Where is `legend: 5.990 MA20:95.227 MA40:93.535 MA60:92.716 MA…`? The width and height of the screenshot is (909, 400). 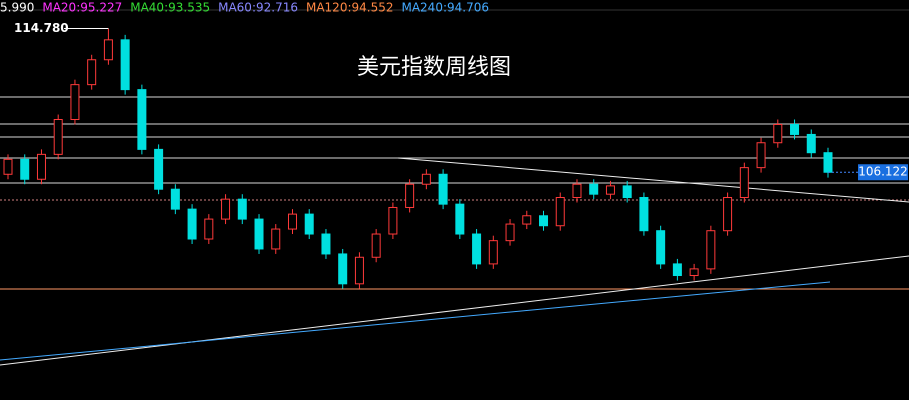
legend: 5.990 MA20:95.227 MA40:93.535 MA60:92.716 MA… is located at coordinates (244, 8).